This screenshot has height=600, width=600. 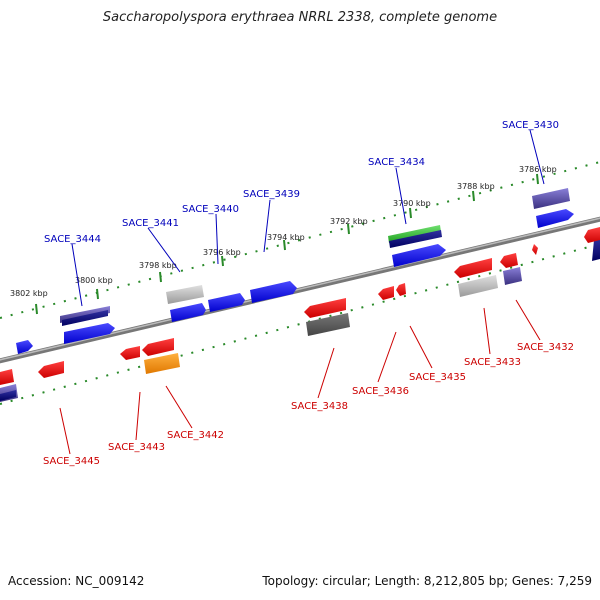 I want to click on gene-label-sace-3439: SACE_3439, so click(x=271, y=194).